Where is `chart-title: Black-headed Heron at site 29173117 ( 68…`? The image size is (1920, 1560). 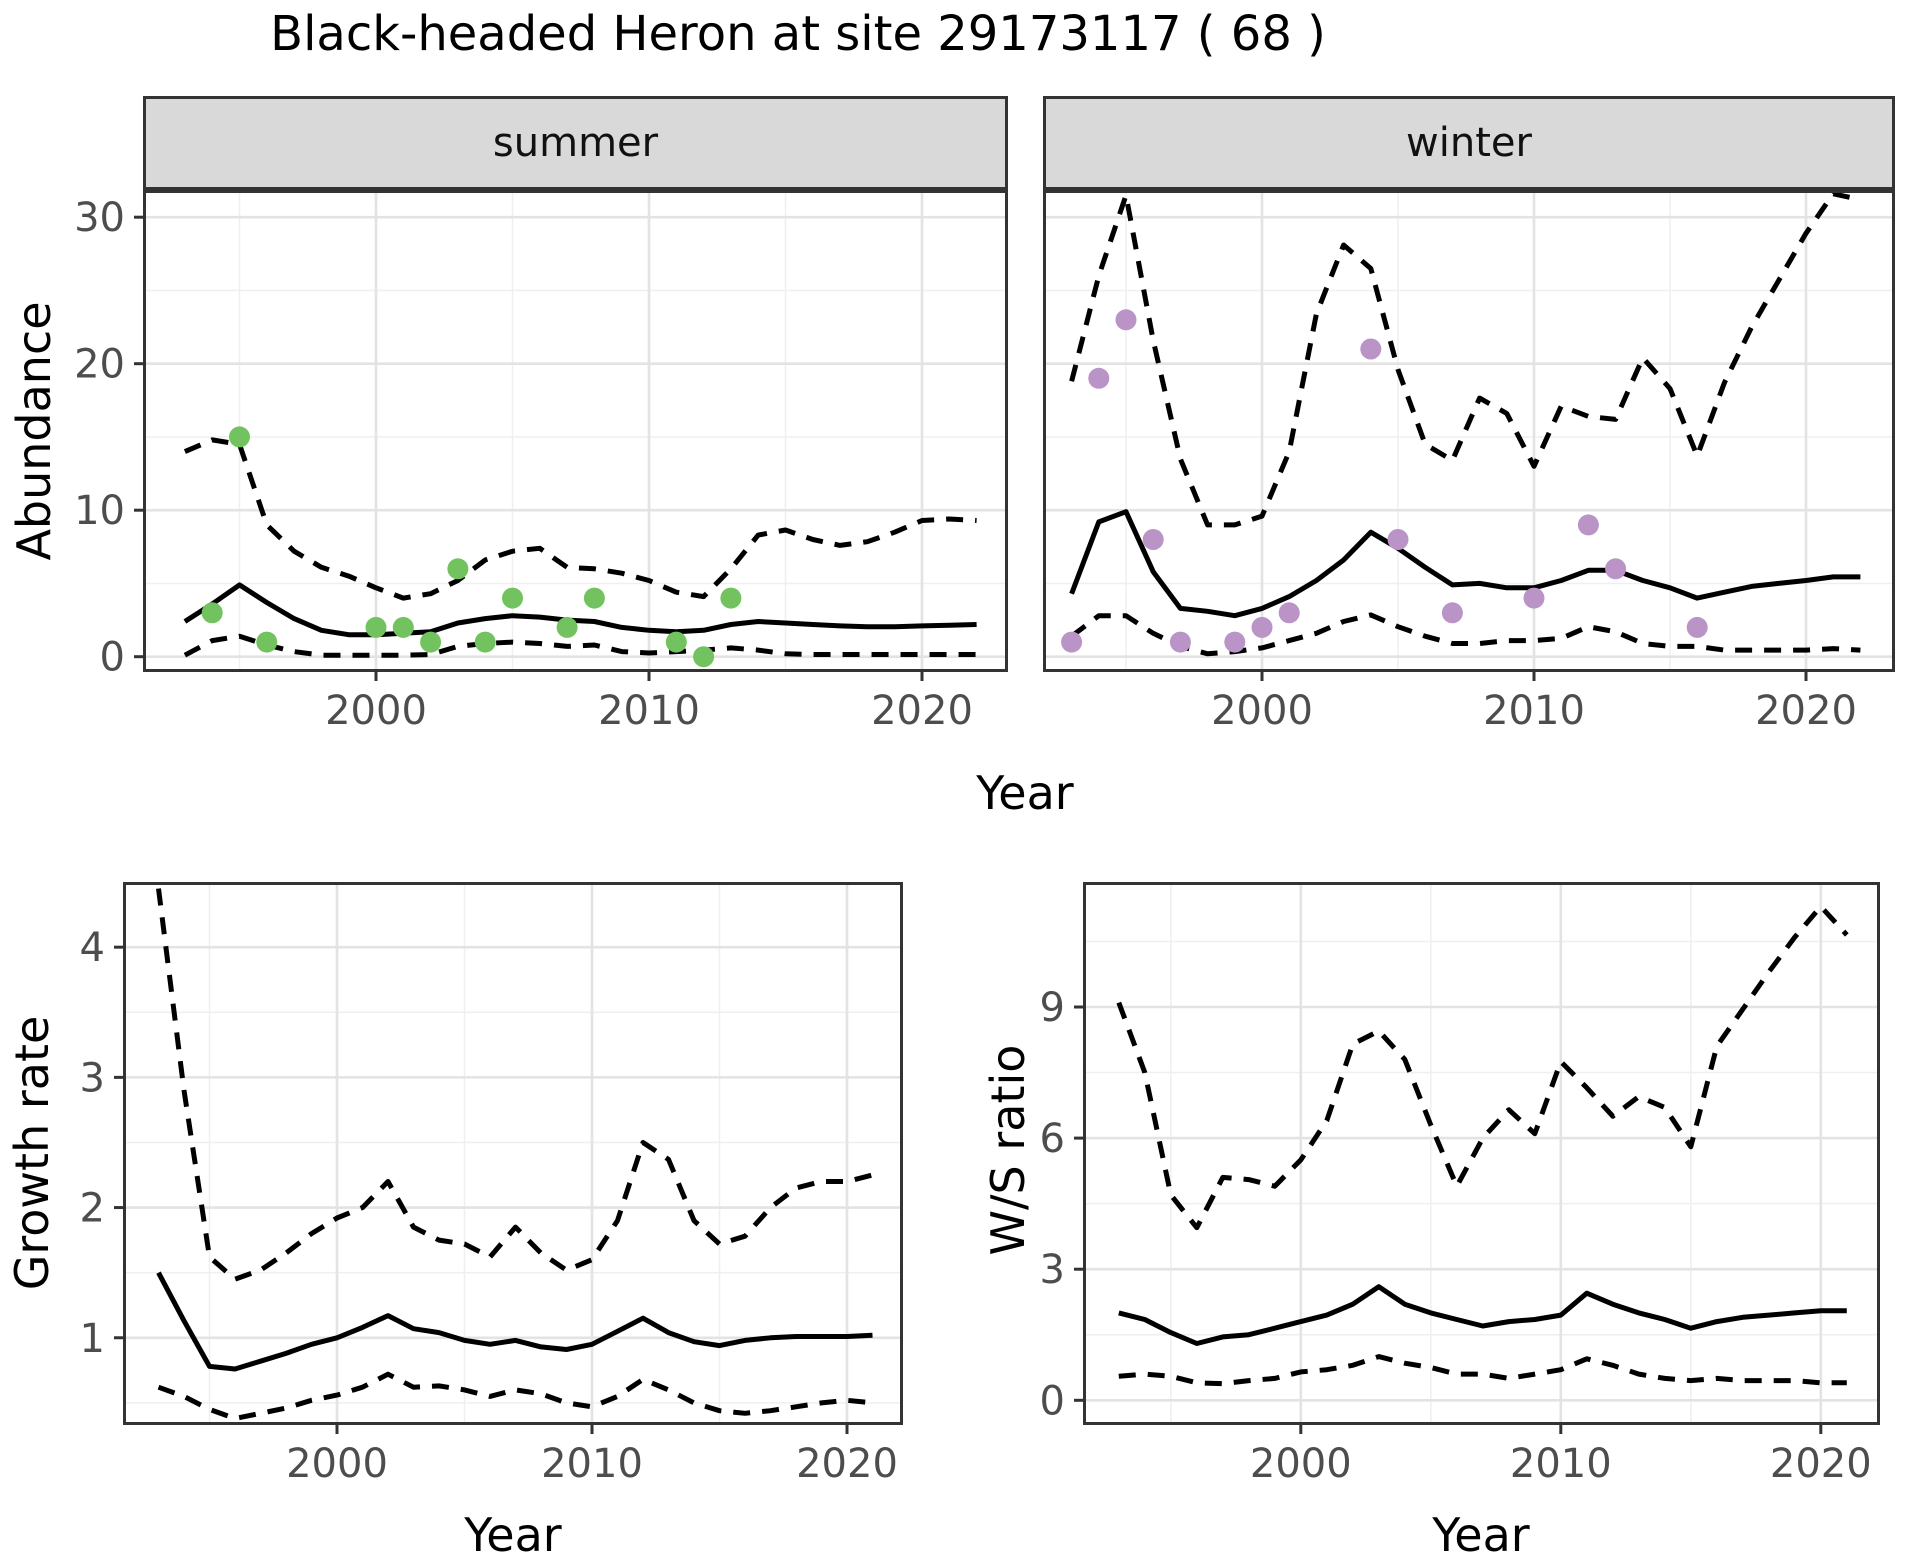
chart-title: Black-headed Heron at site 29173117 ( 68… is located at coordinates (798, 34).